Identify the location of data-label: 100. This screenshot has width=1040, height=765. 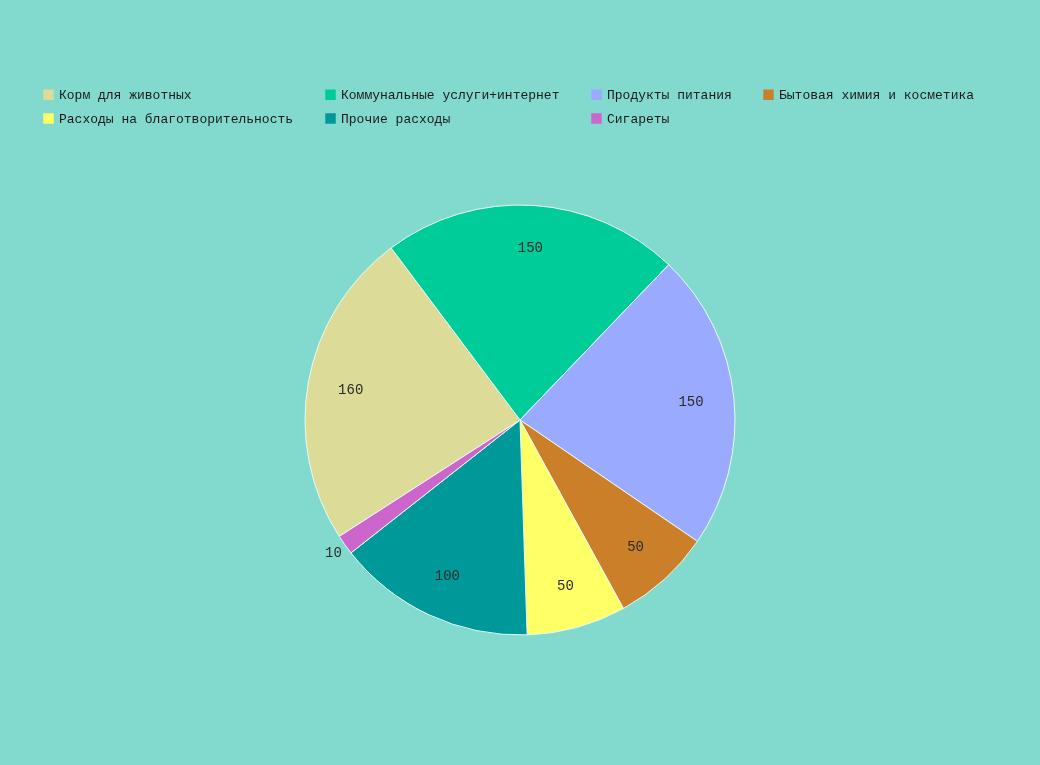
(447, 575).